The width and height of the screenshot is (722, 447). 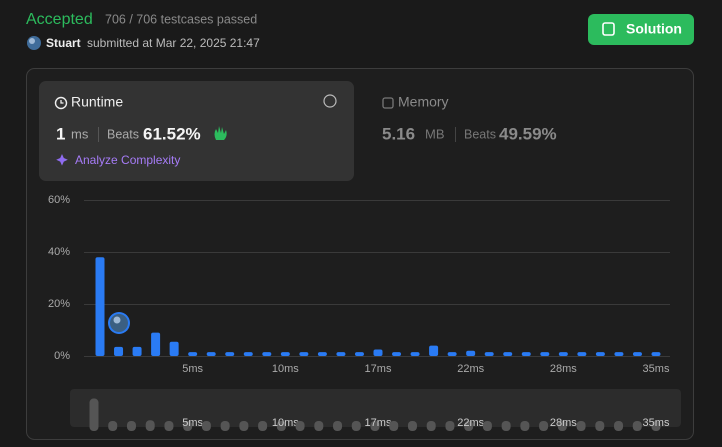 What do you see at coordinates (59, 200) in the screenshot?
I see `y-tick-label: 60%` at bounding box center [59, 200].